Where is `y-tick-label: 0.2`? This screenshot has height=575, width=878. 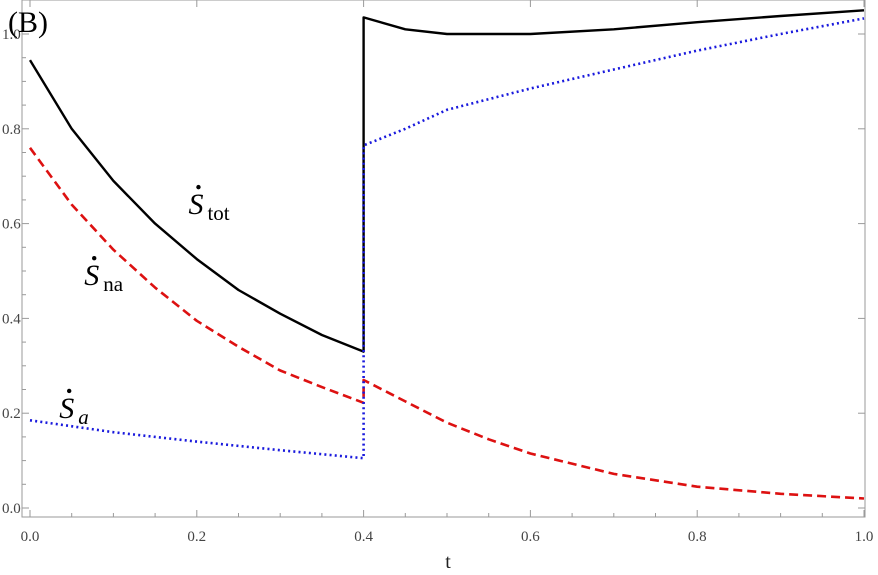
y-tick-label: 0.2 is located at coordinates (11, 414).